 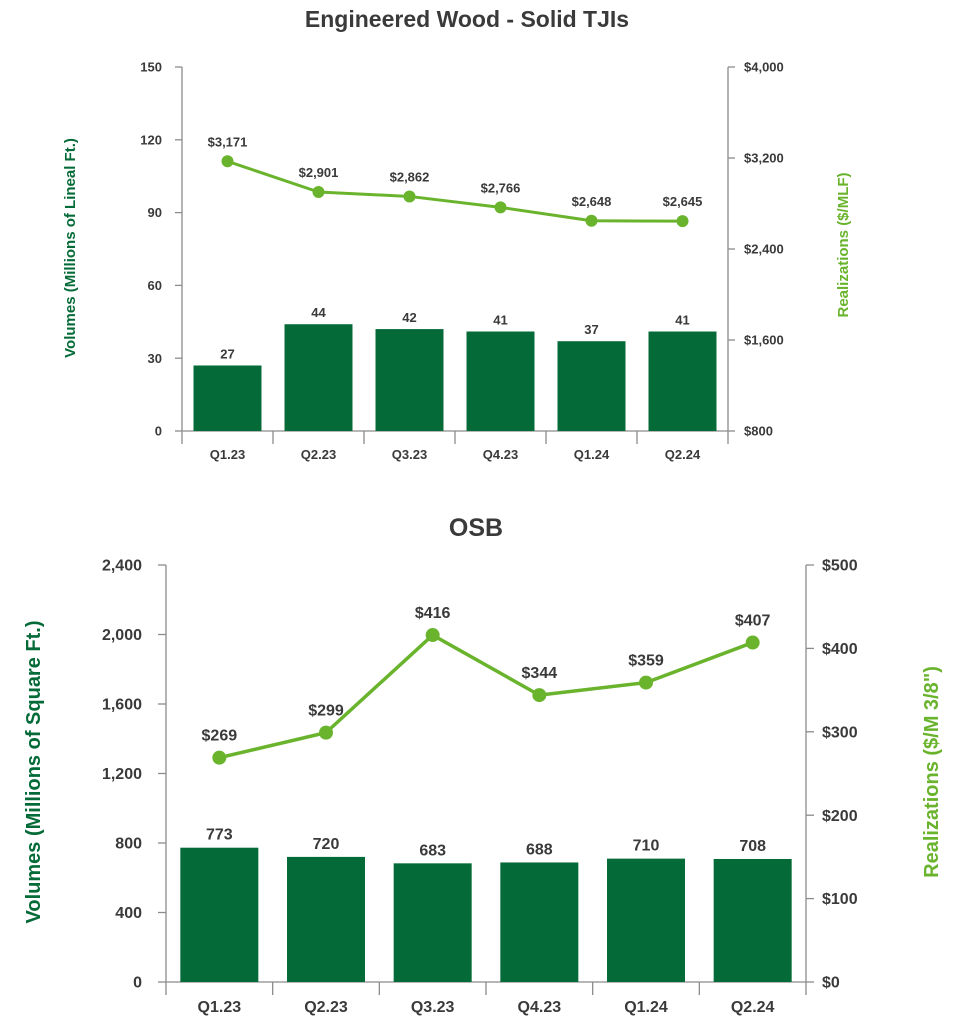 I want to click on y-tick-label-right: $0, so click(x=831, y=983).